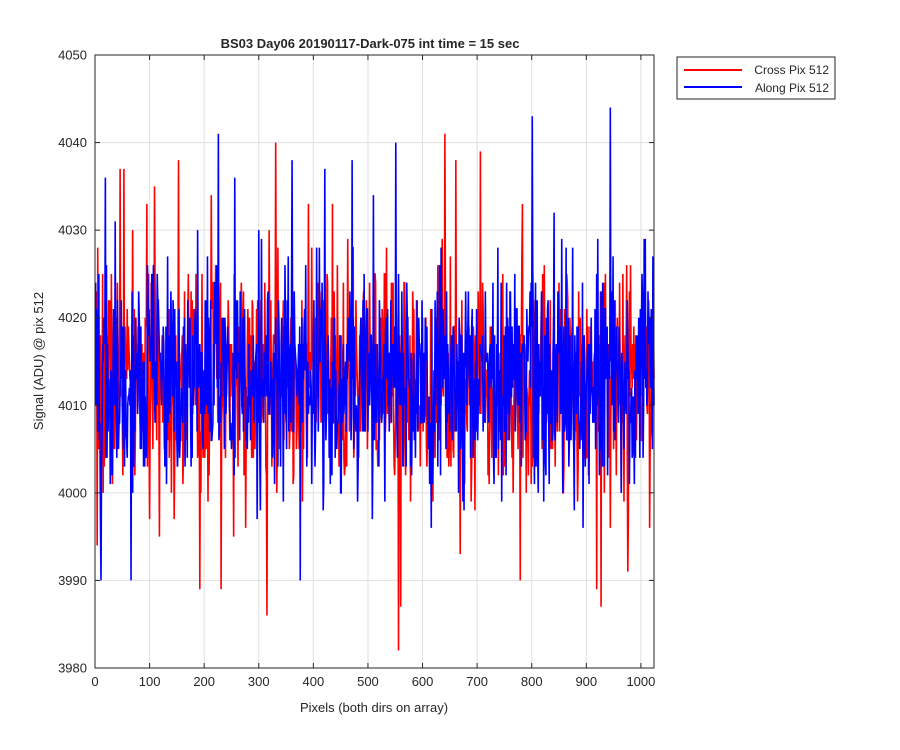  What do you see at coordinates (586, 681) in the screenshot?
I see `x-tick-label: 900` at bounding box center [586, 681].